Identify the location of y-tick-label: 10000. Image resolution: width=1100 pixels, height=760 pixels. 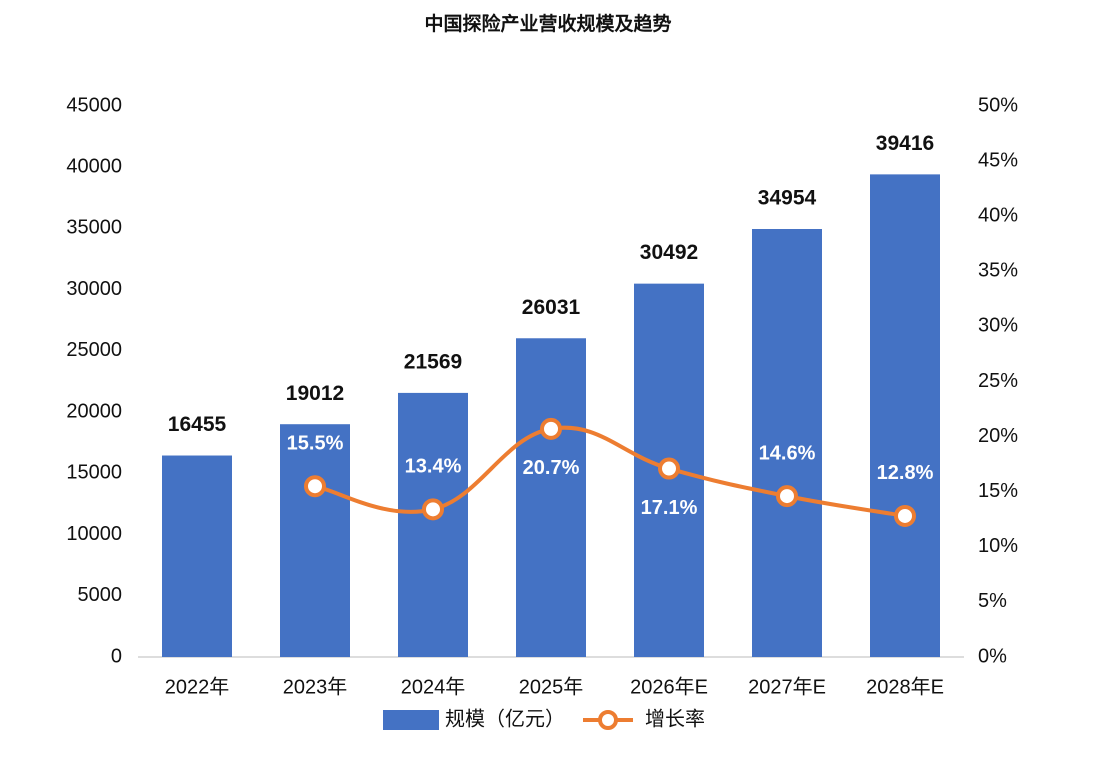
(94, 534).